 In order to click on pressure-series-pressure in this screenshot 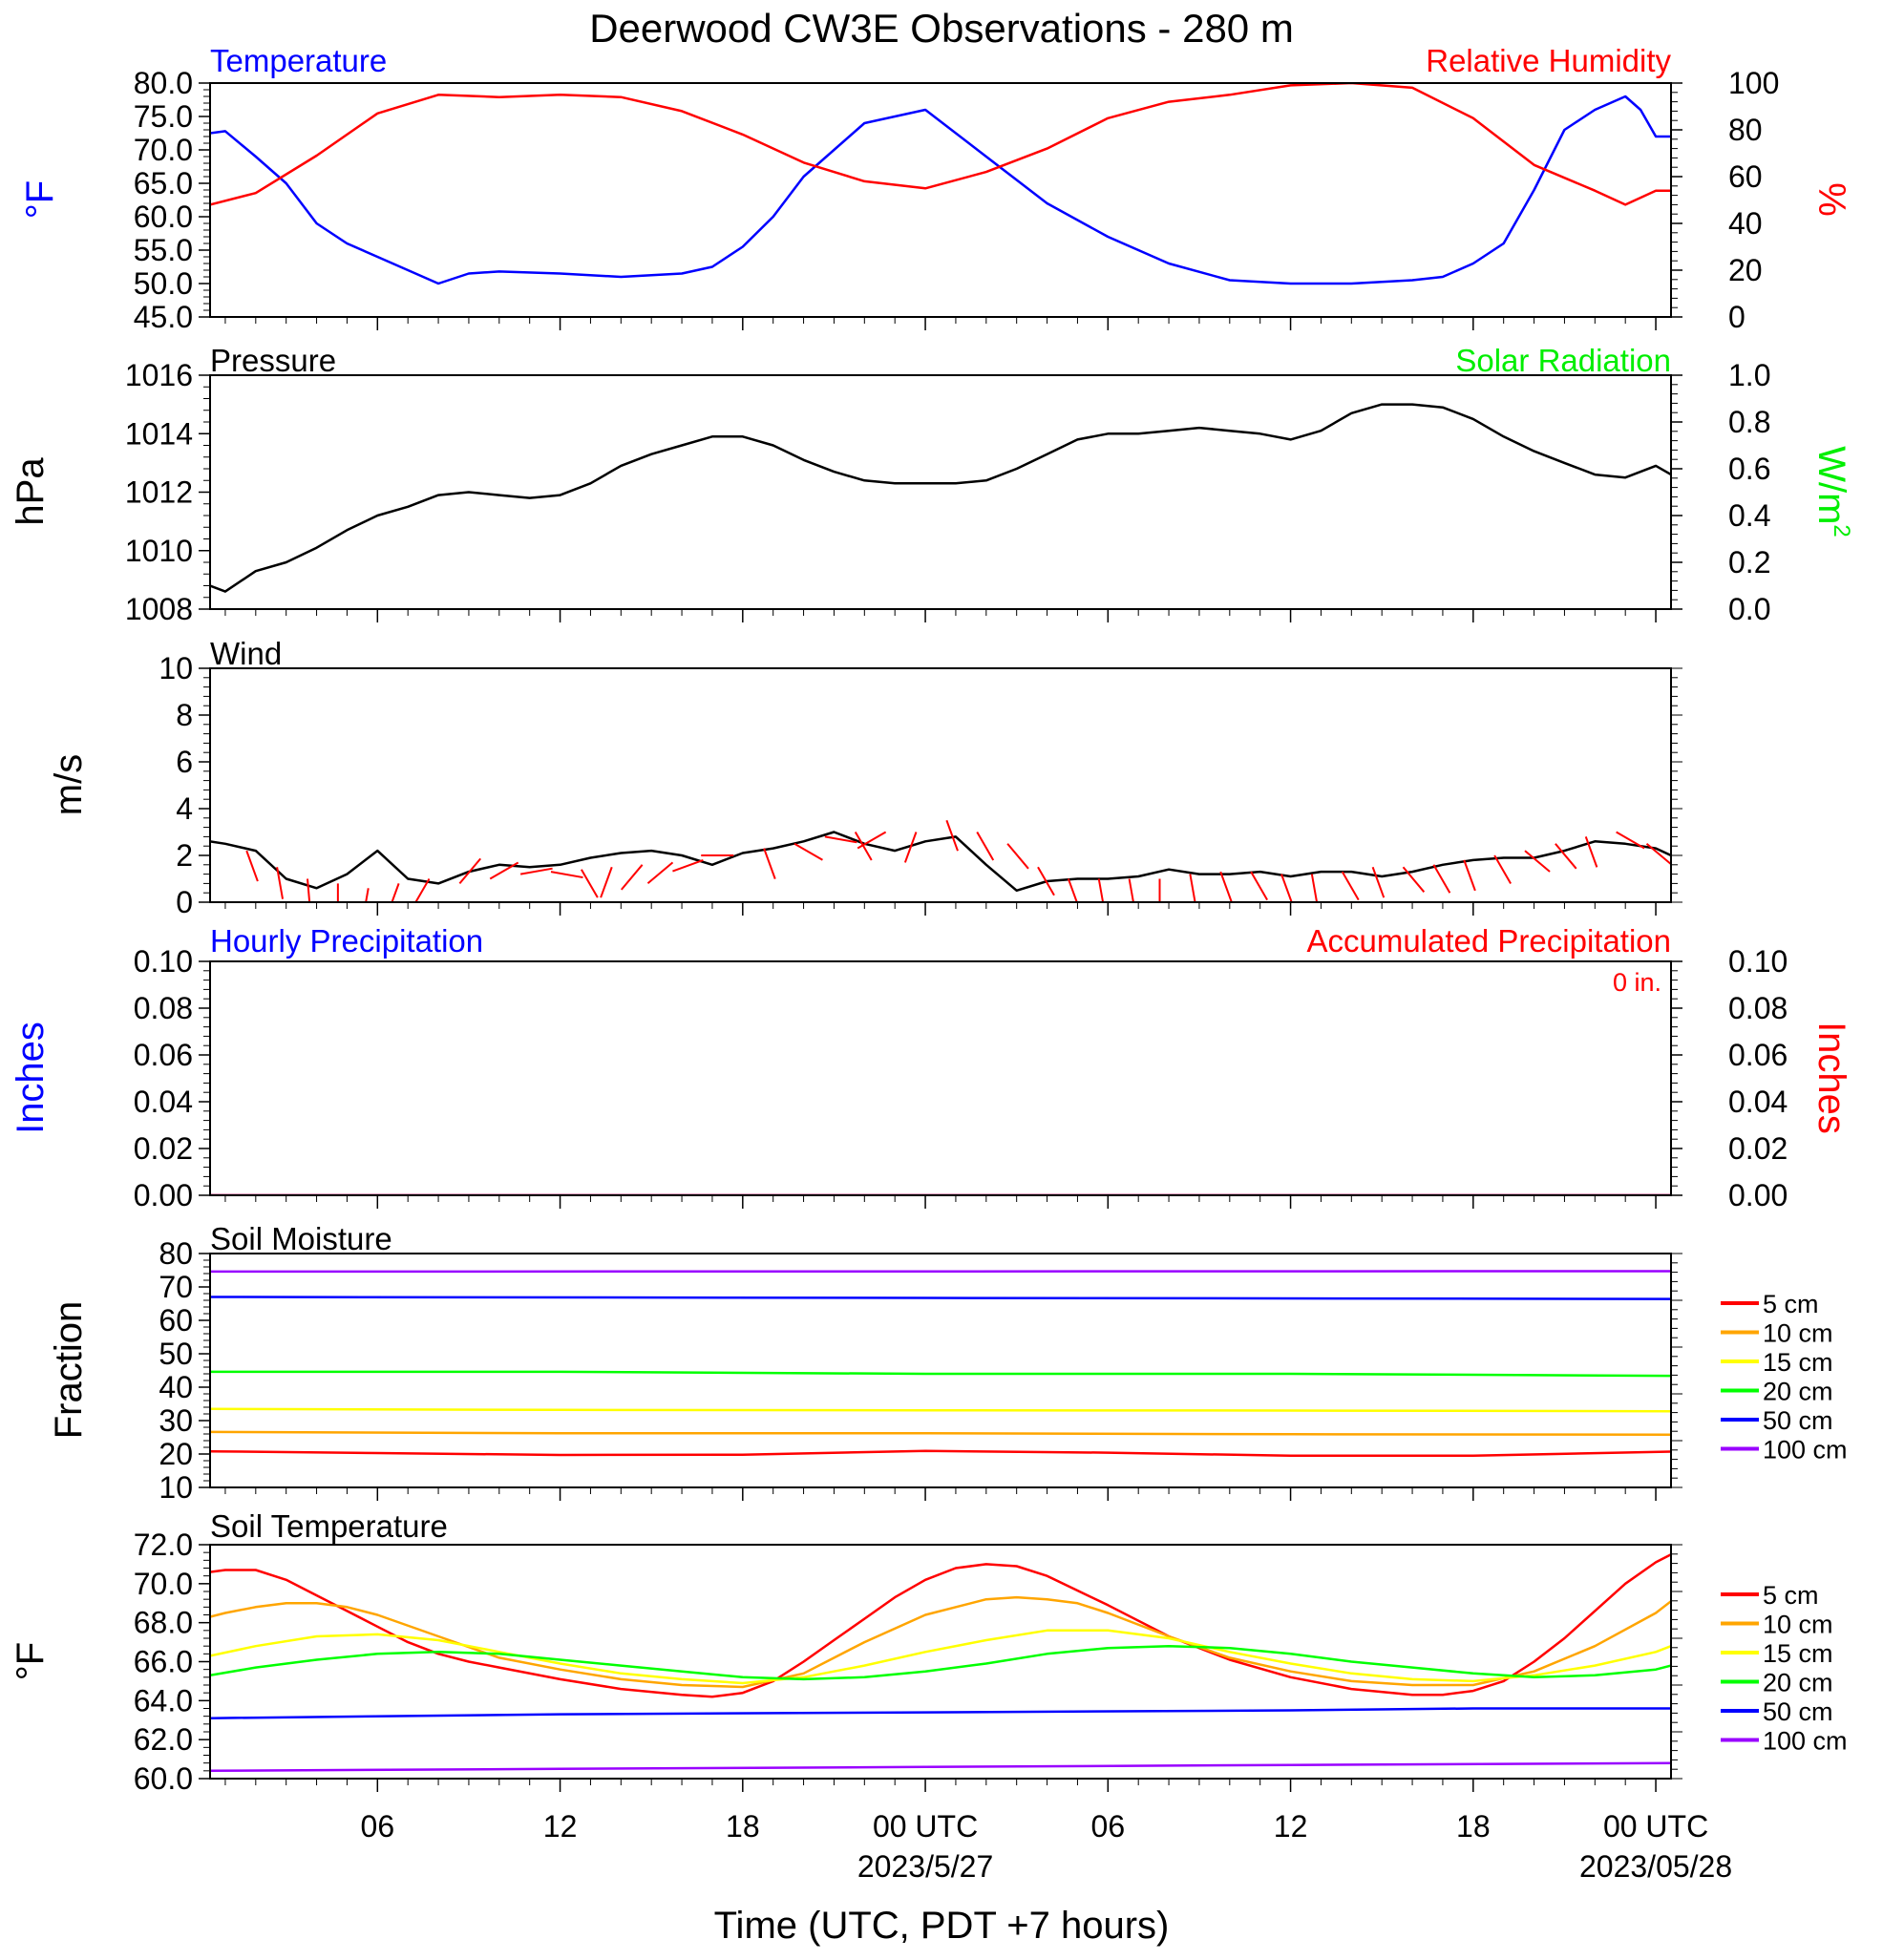, I will do `click(940, 498)`.